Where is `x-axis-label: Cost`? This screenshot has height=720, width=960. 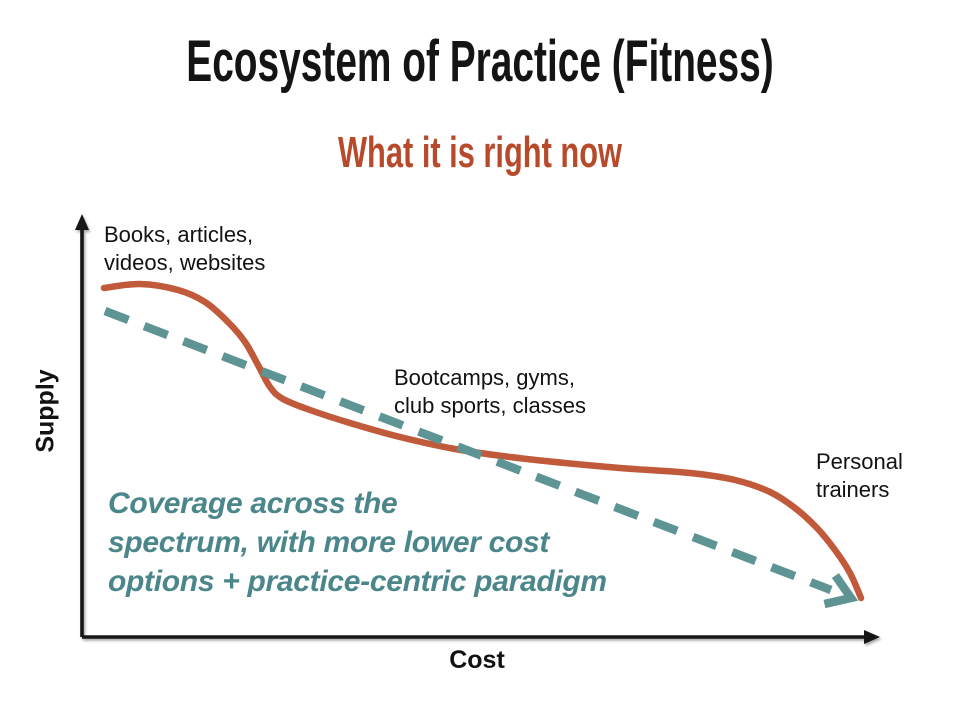
x-axis-label: Cost is located at coordinates (477, 660).